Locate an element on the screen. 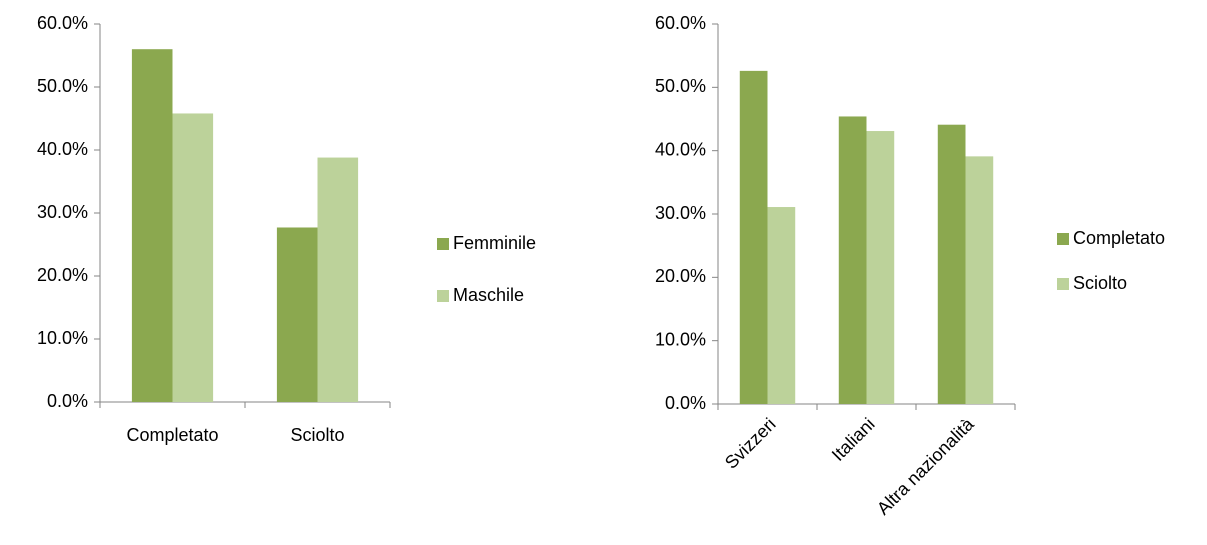 This screenshot has width=1207, height=545. x-tick-label: Sciolto is located at coordinates (317, 435).